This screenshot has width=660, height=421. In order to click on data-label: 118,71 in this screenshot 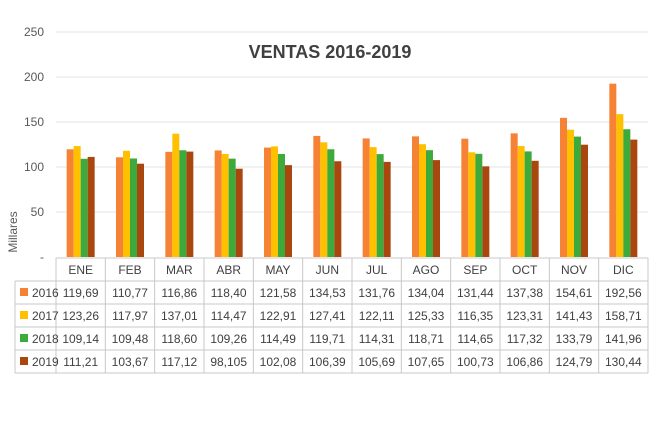, I will do `click(426, 339)`.